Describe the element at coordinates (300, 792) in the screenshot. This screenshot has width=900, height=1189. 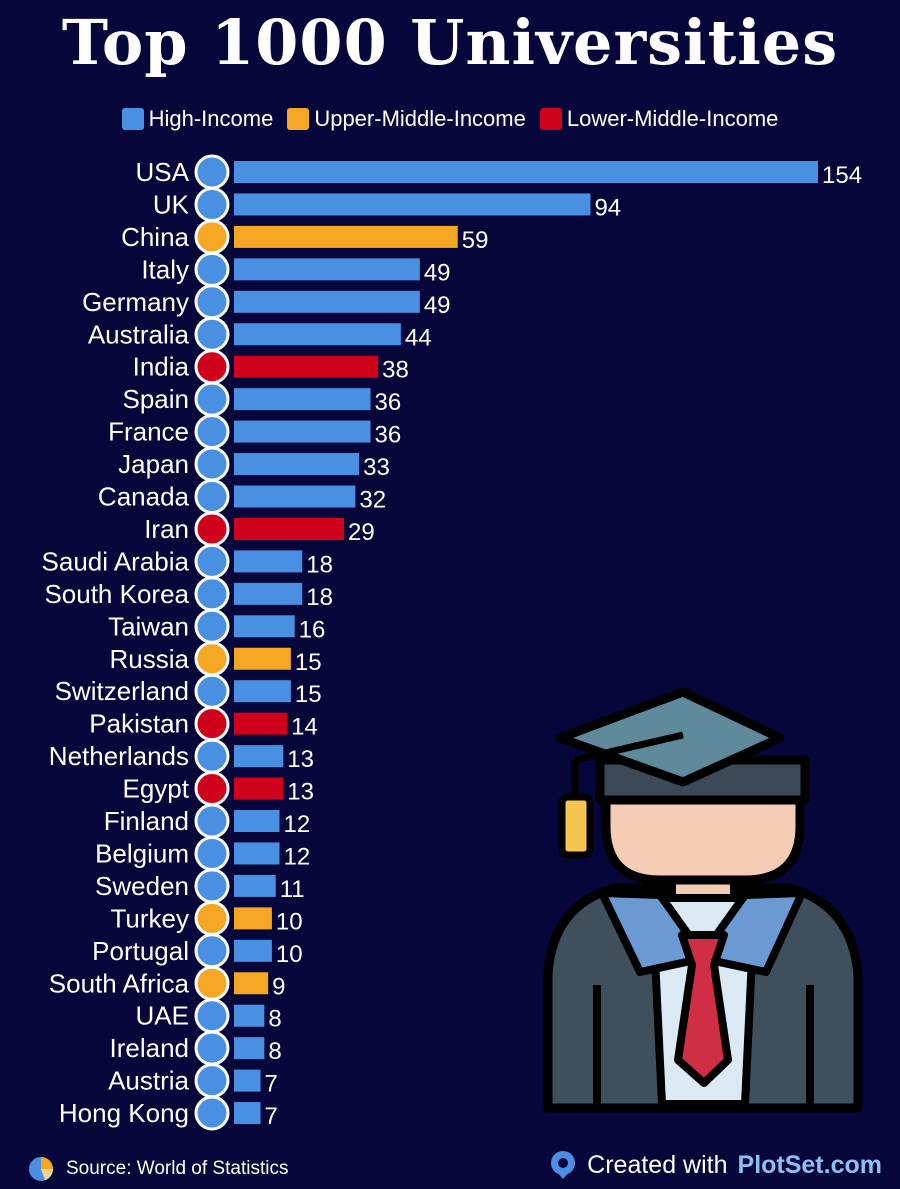
I see `value-label-egypt: 13` at that location.